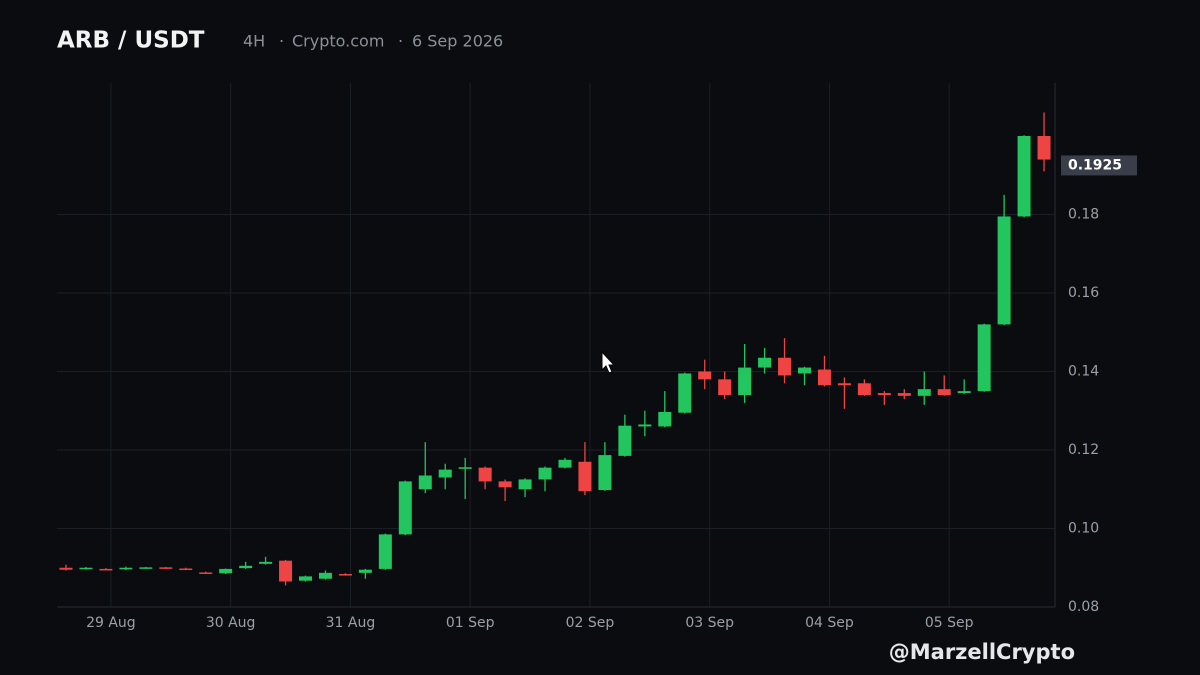 The width and height of the screenshot is (1200, 675). I want to click on y-tick-label: 0.14, so click(1083, 371).